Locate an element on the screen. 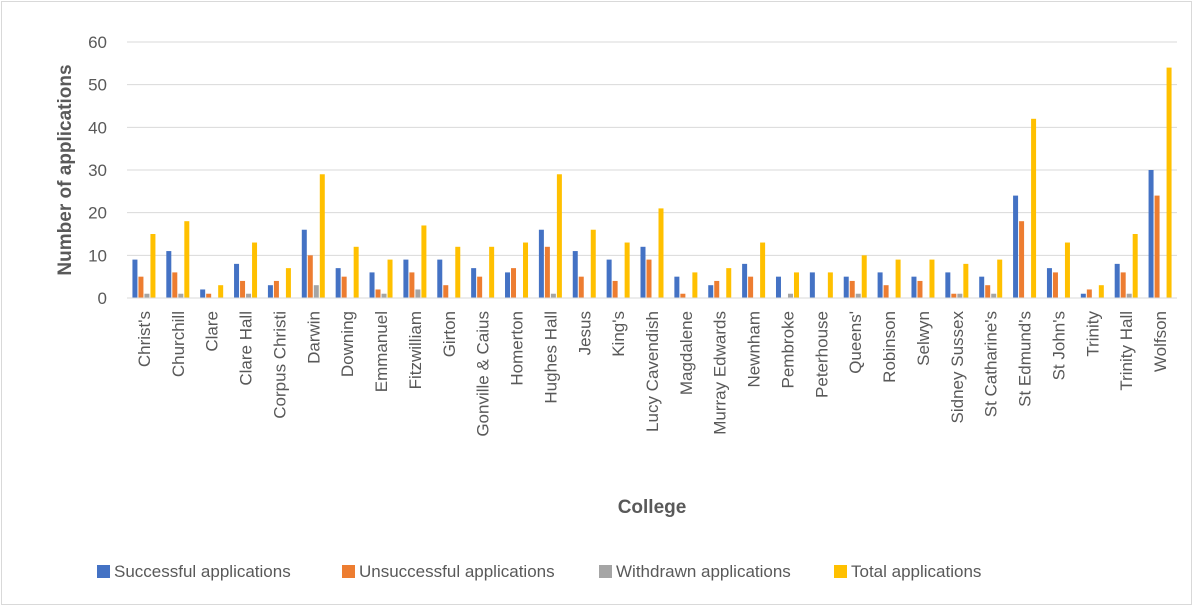 This screenshot has height=608, width=1195. y-tick-label: 30 is located at coordinates (97, 170).